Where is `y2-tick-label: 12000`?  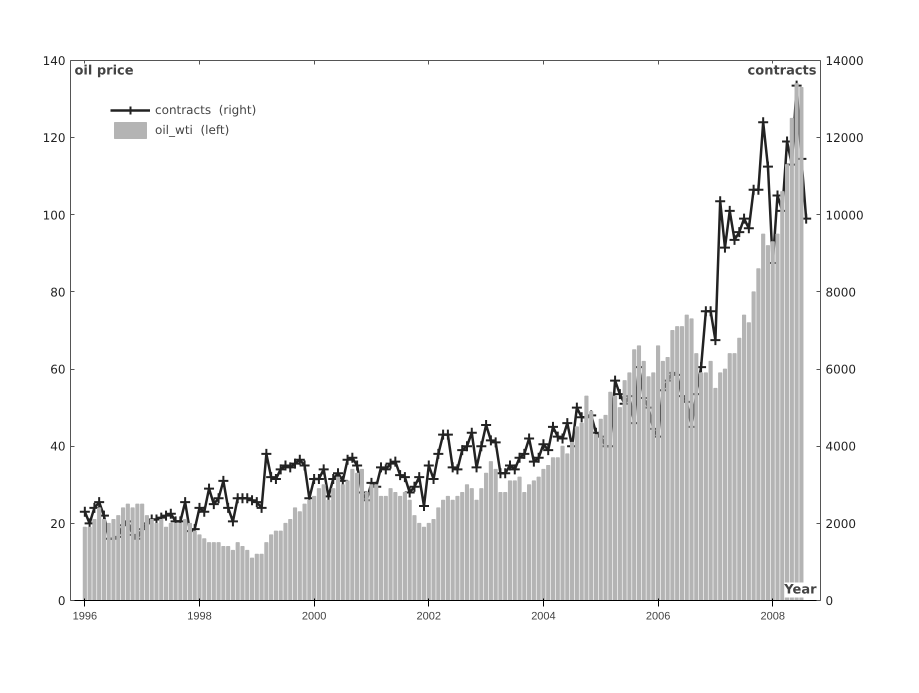 y2-tick-label: 12000 is located at coordinates (845, 138).